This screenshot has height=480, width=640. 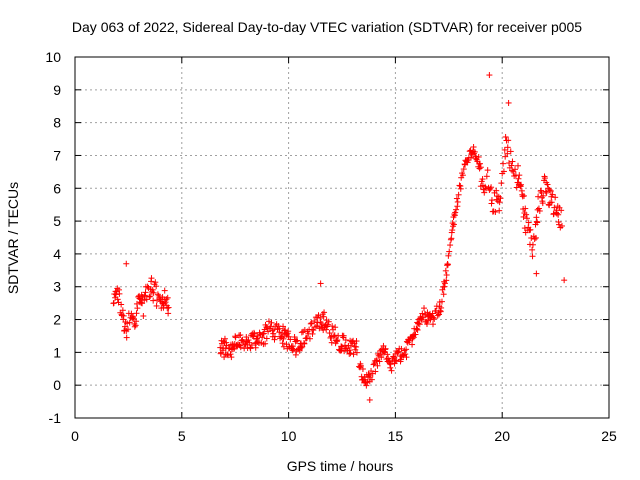 I want to click on y-tick-label: 3, so click(x=57, y=287).